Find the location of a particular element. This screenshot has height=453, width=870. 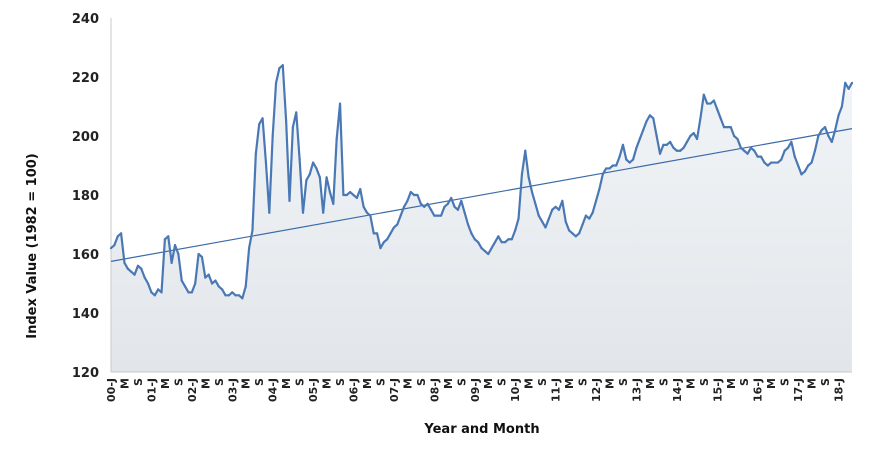

x-tick-label: 15-J is located at coordinates (717, 390).